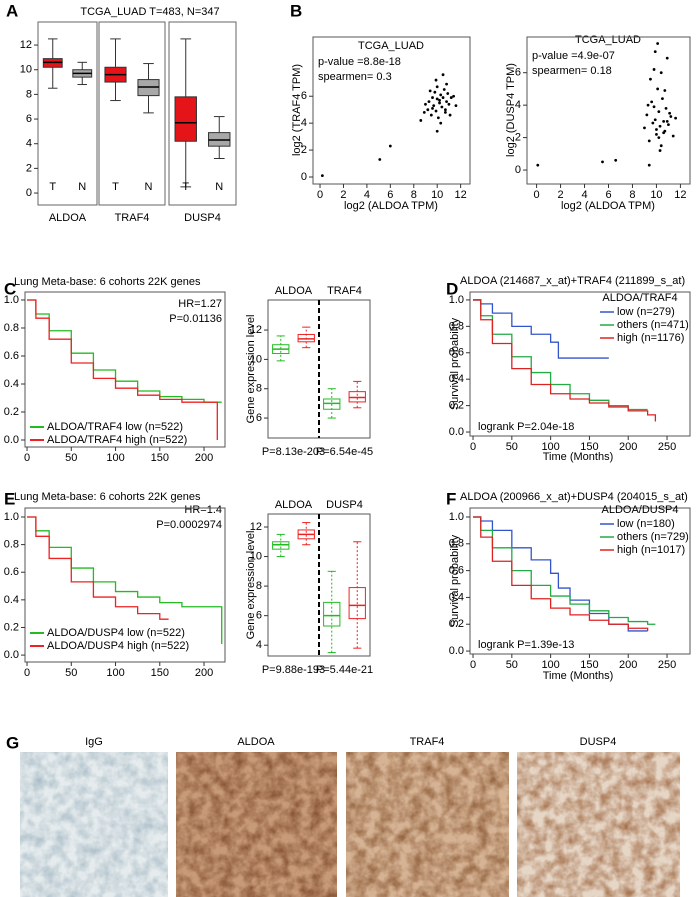 This screenshot has width=698, height=897. What do you see at coordinates (251, 585) in the screenshot?
I see `y-axis-label: Gene expression level` at bounding box center [251, 585].